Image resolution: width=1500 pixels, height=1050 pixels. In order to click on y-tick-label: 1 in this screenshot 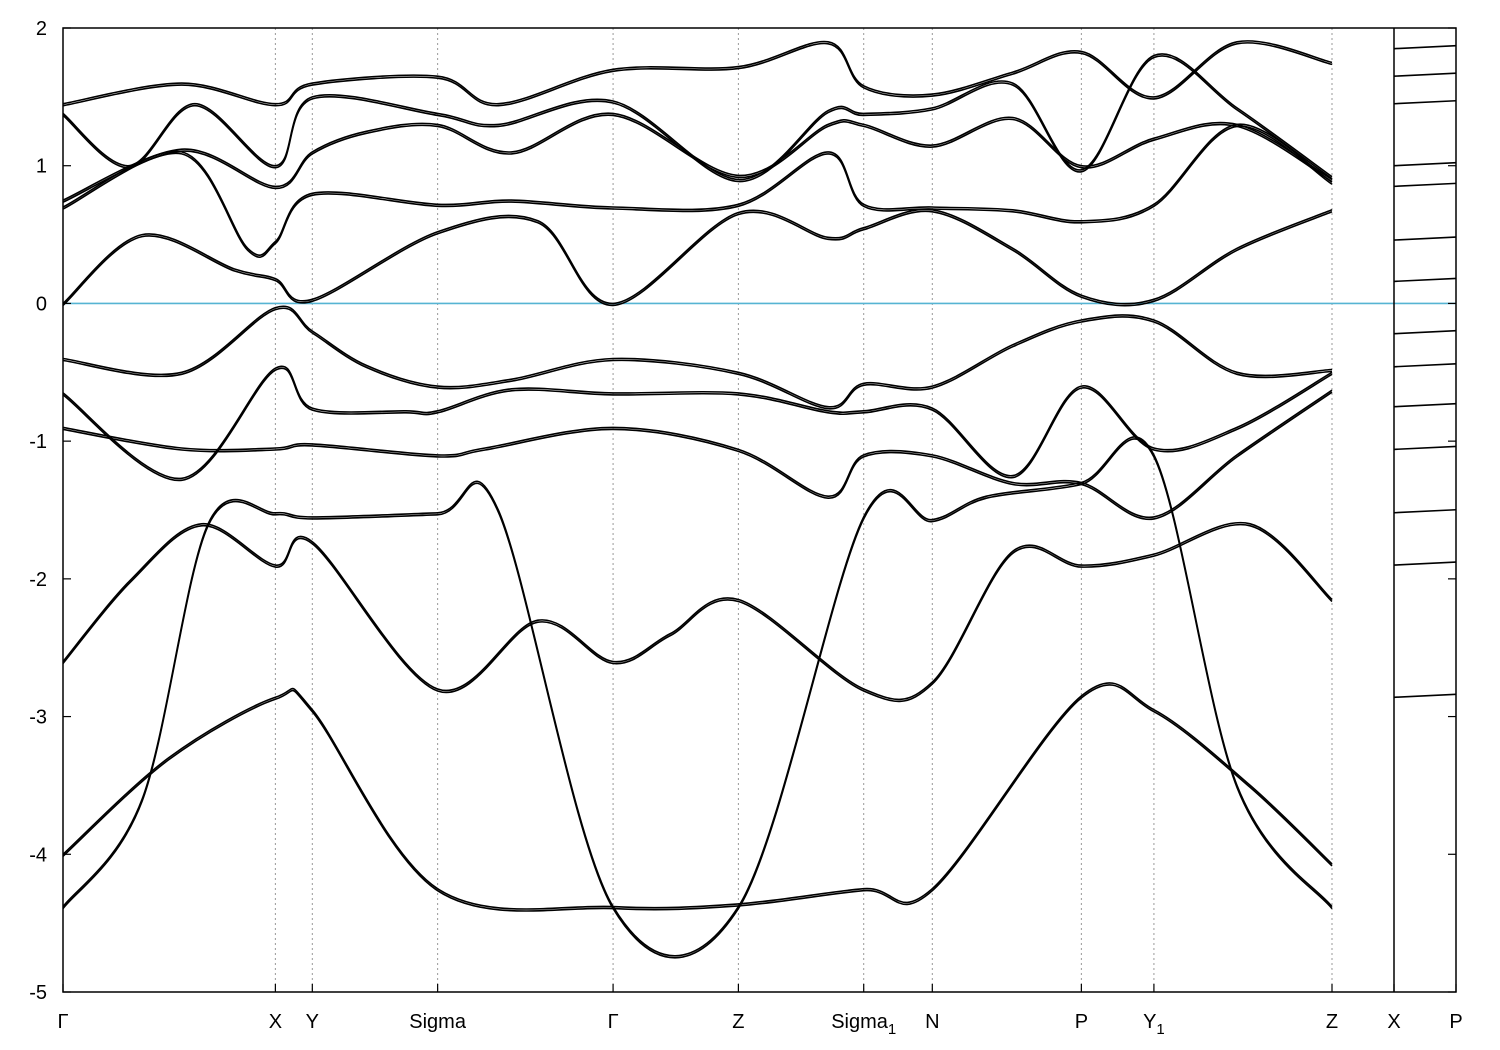, I will do `click(41, 167)`.